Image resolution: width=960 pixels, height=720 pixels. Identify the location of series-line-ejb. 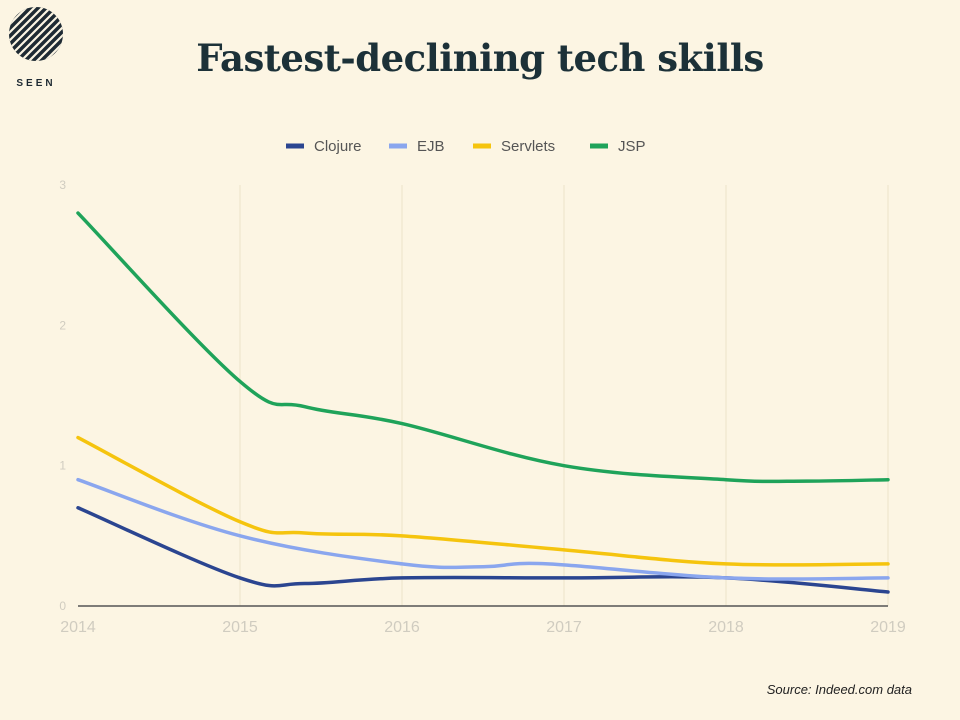
(483, 529).